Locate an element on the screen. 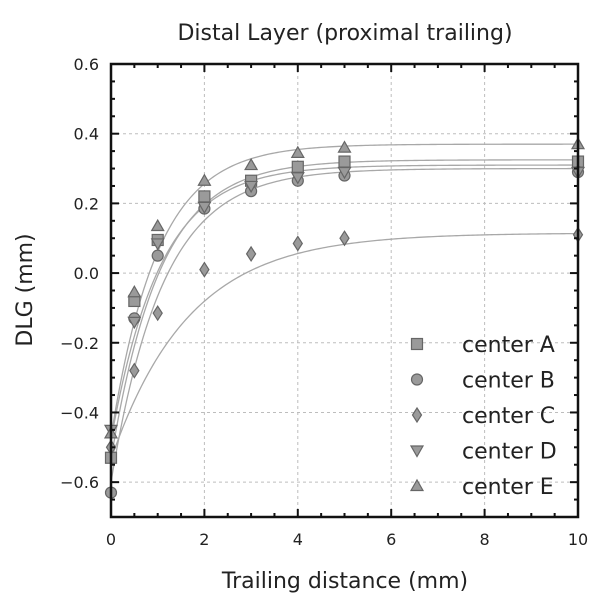 The height and width of the screenshot is (600, 600). x-tick-label: 10 is located at coordinates (578, 539).